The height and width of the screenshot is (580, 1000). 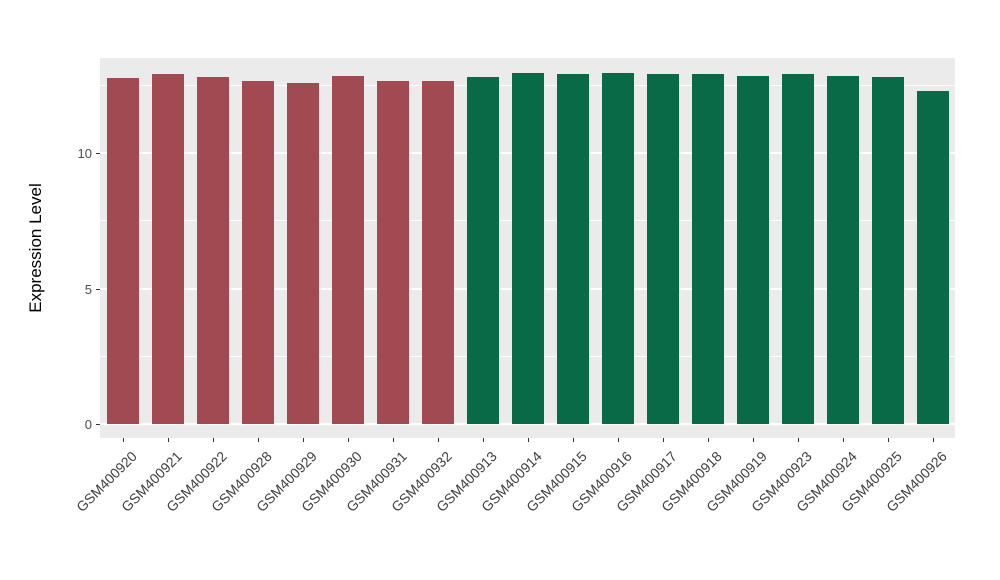 I want to click on bar-GSM400916, so click(x=617, y=248).